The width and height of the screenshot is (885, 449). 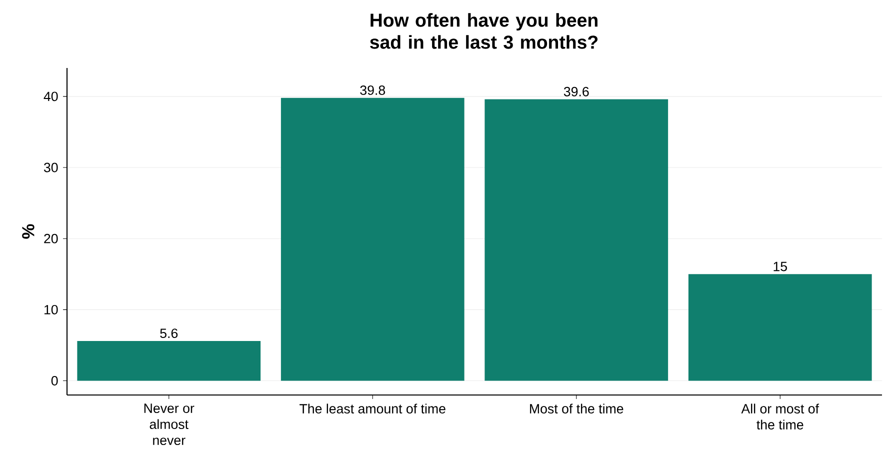 What do you see at coordinates (577, 408) in the screenshot?
I see `x-tick-label: Most of the time` at bounding box center [577, 408].